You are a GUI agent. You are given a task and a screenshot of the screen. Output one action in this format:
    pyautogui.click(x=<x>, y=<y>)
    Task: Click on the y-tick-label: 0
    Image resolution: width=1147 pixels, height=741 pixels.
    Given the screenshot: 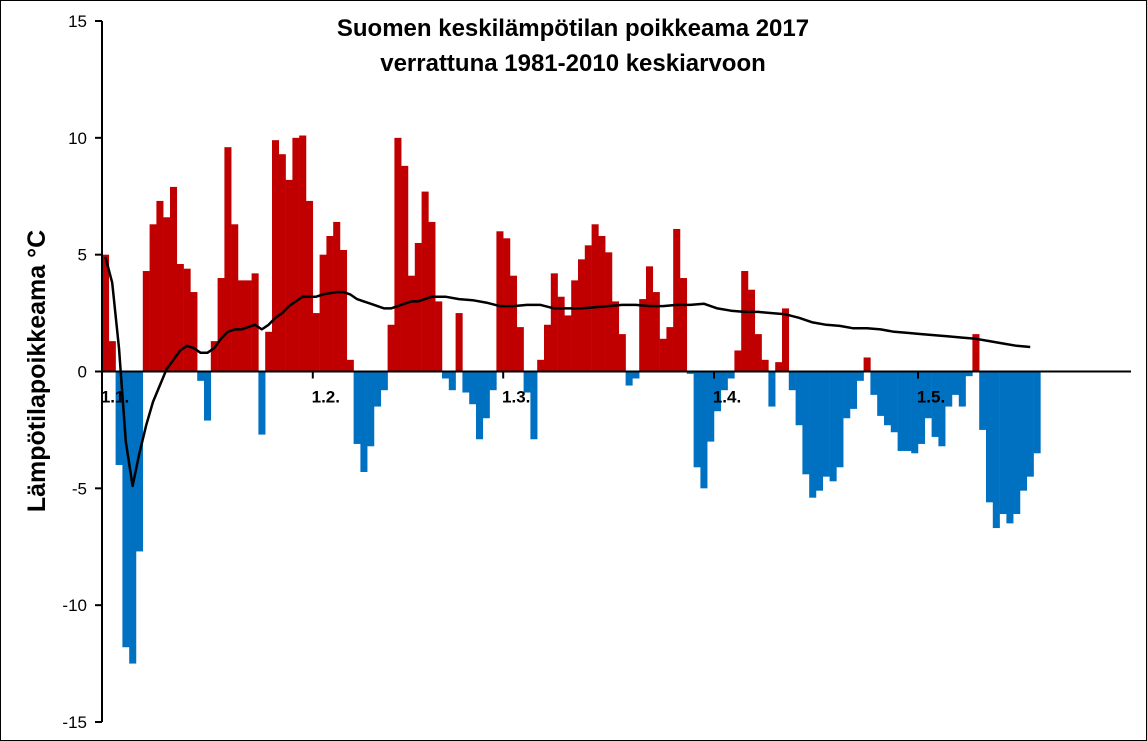 What is the action you would take?
    pyautogui.click(x=82, y=372)
    